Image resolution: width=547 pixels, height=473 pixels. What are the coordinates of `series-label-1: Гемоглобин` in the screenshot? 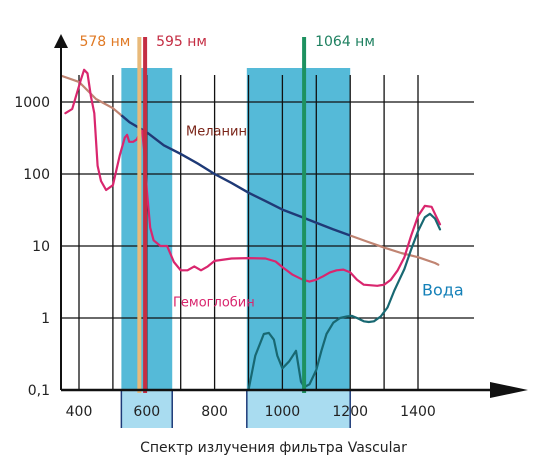 It's located at (214, 302).